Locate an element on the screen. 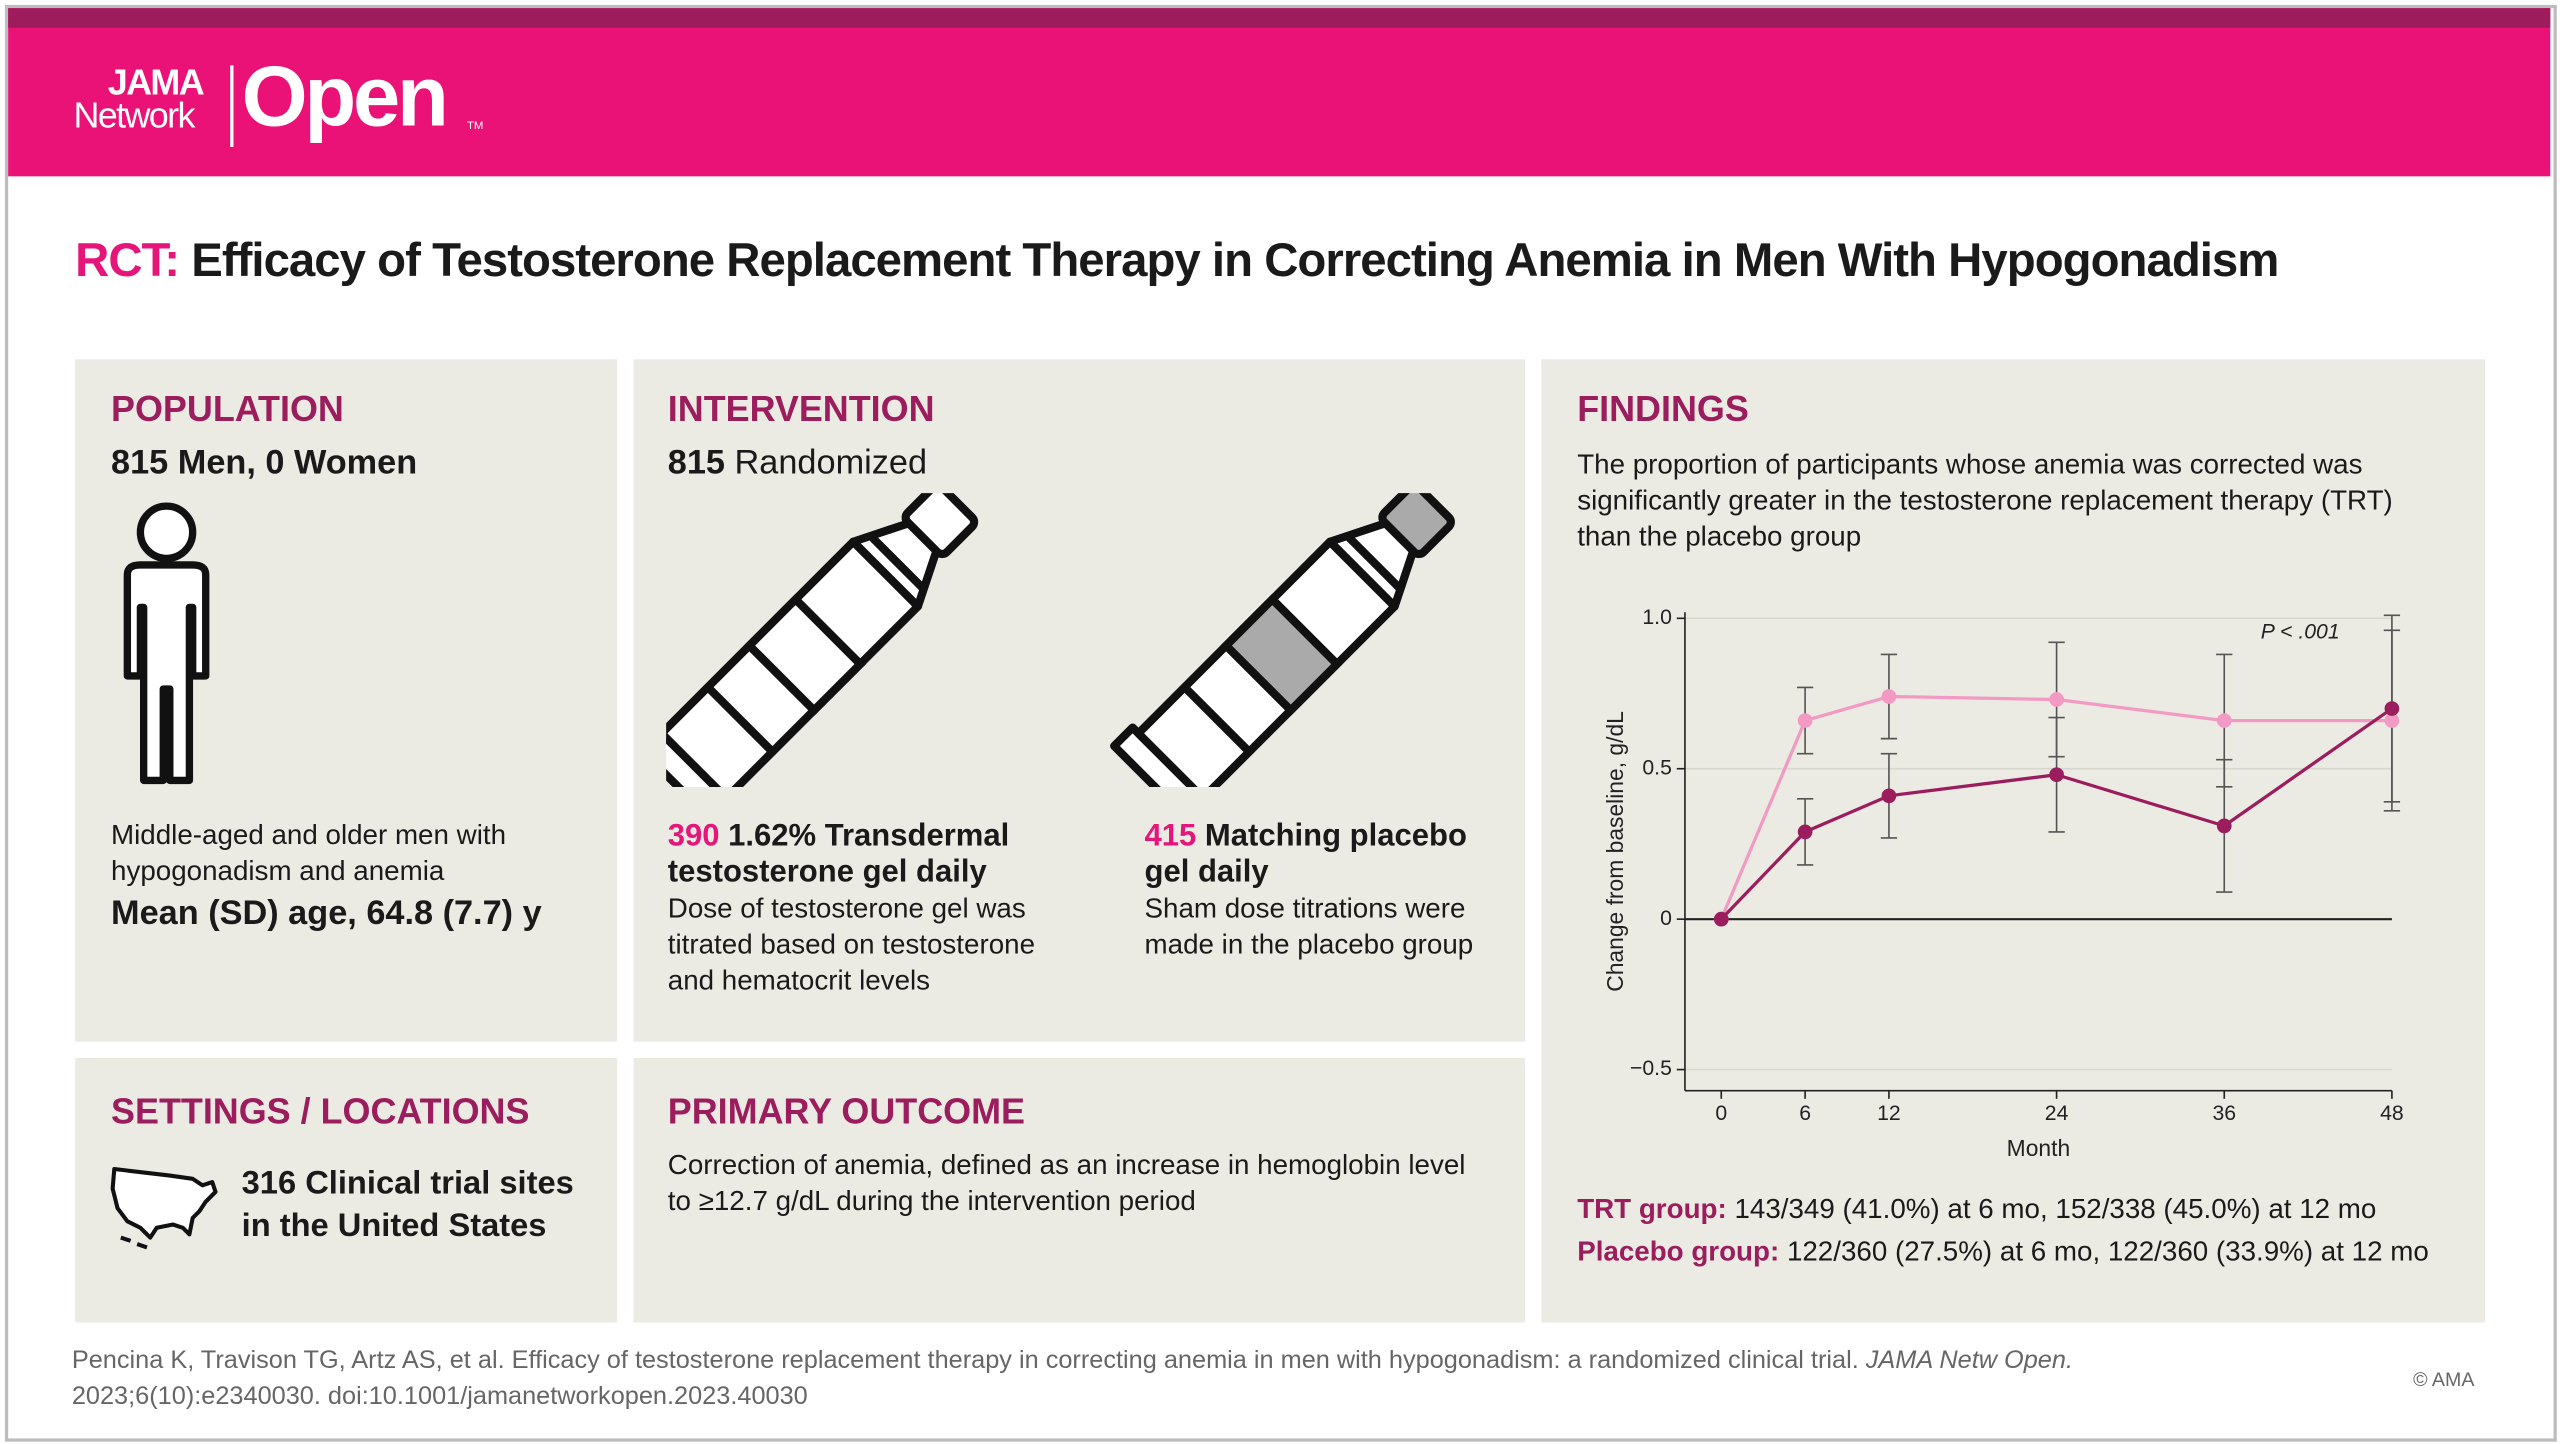 This screenshot has height=1444, width=2560. result-label: Placebo group: is located at coordinates (1678, 1251).